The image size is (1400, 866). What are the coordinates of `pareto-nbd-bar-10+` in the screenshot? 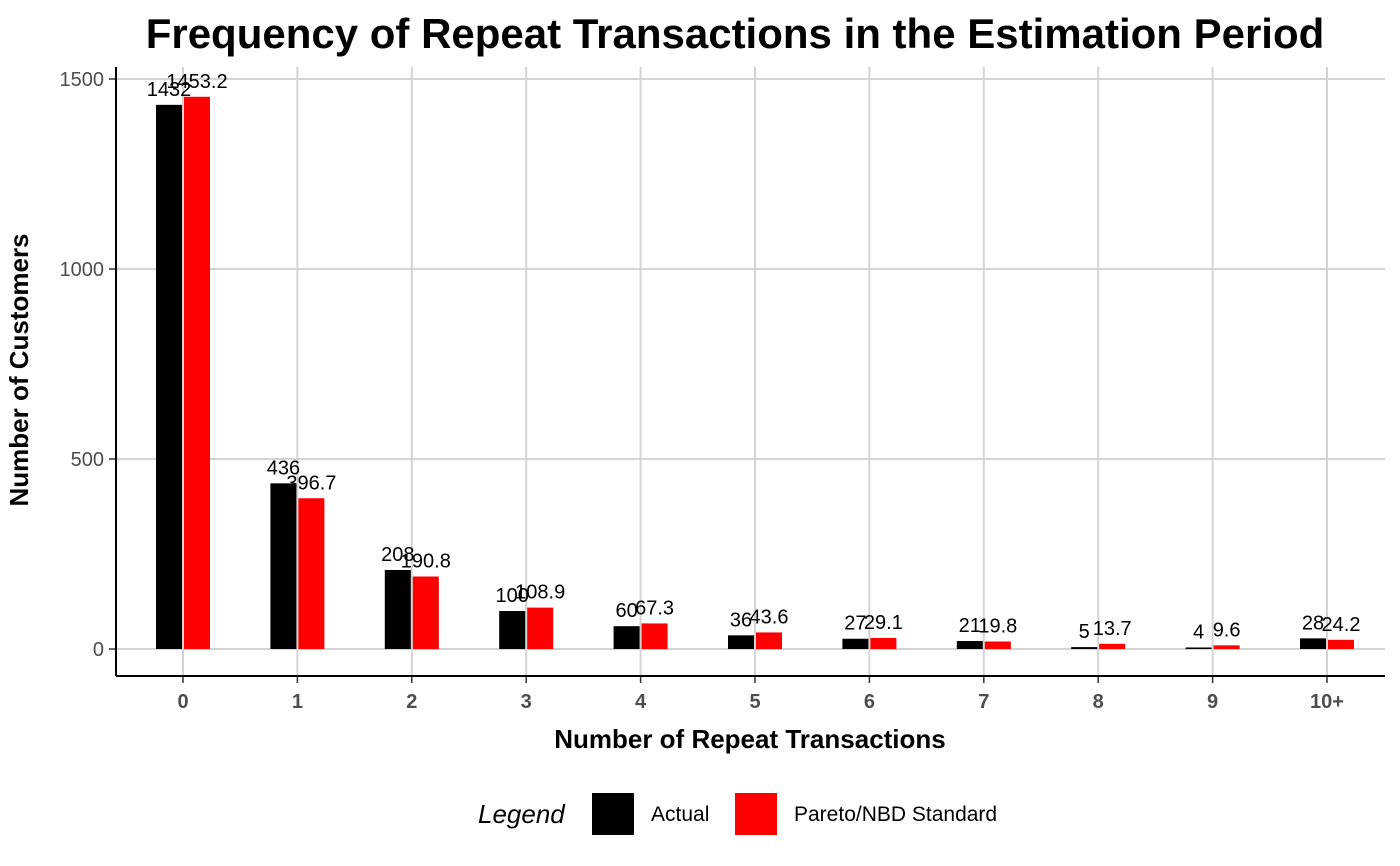 It's located at (1341, 644).